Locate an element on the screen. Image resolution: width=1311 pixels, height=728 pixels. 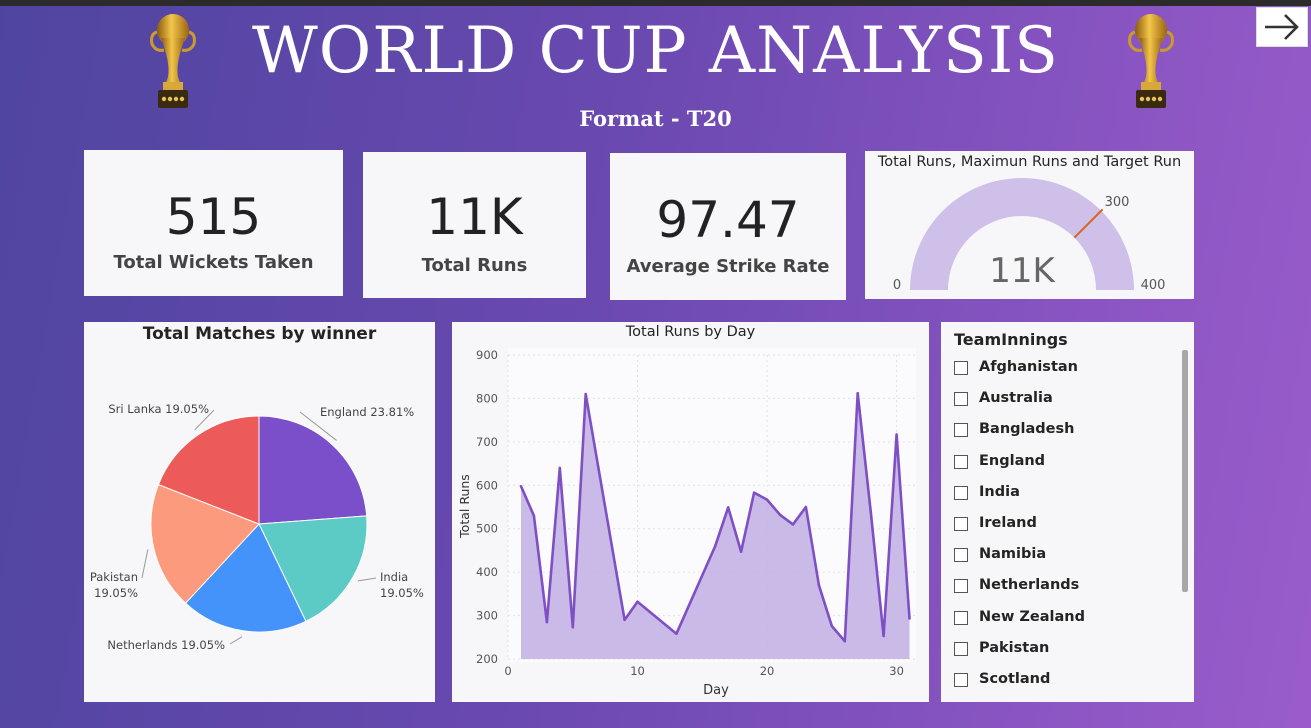
gauge-value: 11K is located at coordinates (1022, 271).